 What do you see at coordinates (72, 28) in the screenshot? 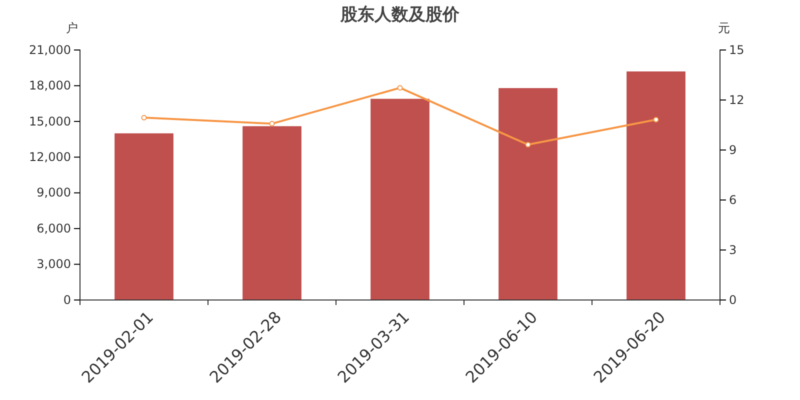
I see `y-axis-title: 户` at bounding box center [72, 28].